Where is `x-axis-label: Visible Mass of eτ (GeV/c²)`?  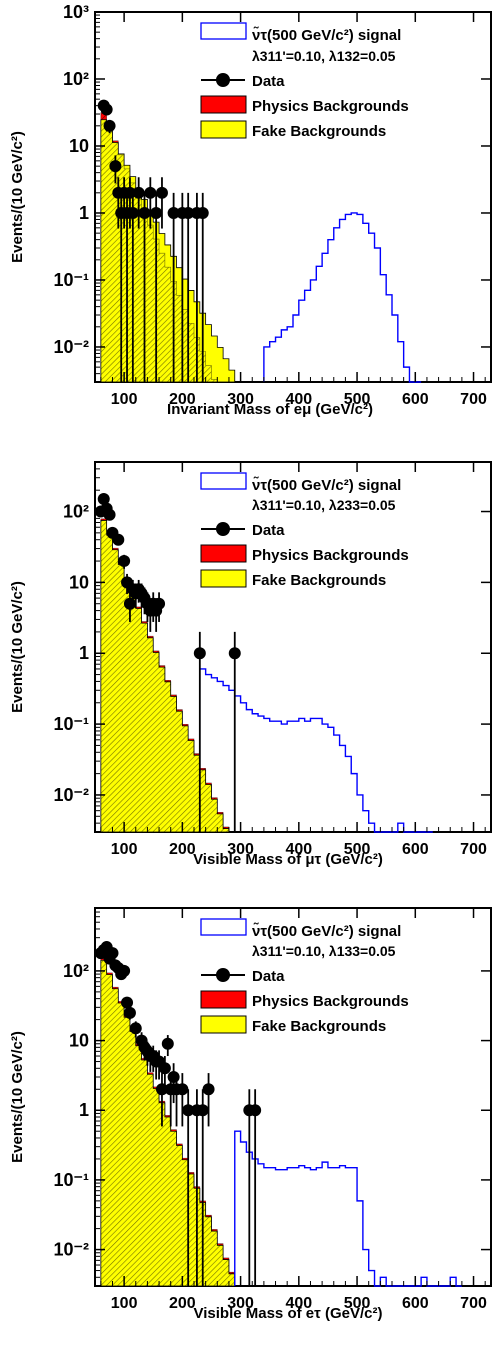 x-axis-label: Visible Mass of eτ (GeV/c²) is located at coordinates (288, 1313).